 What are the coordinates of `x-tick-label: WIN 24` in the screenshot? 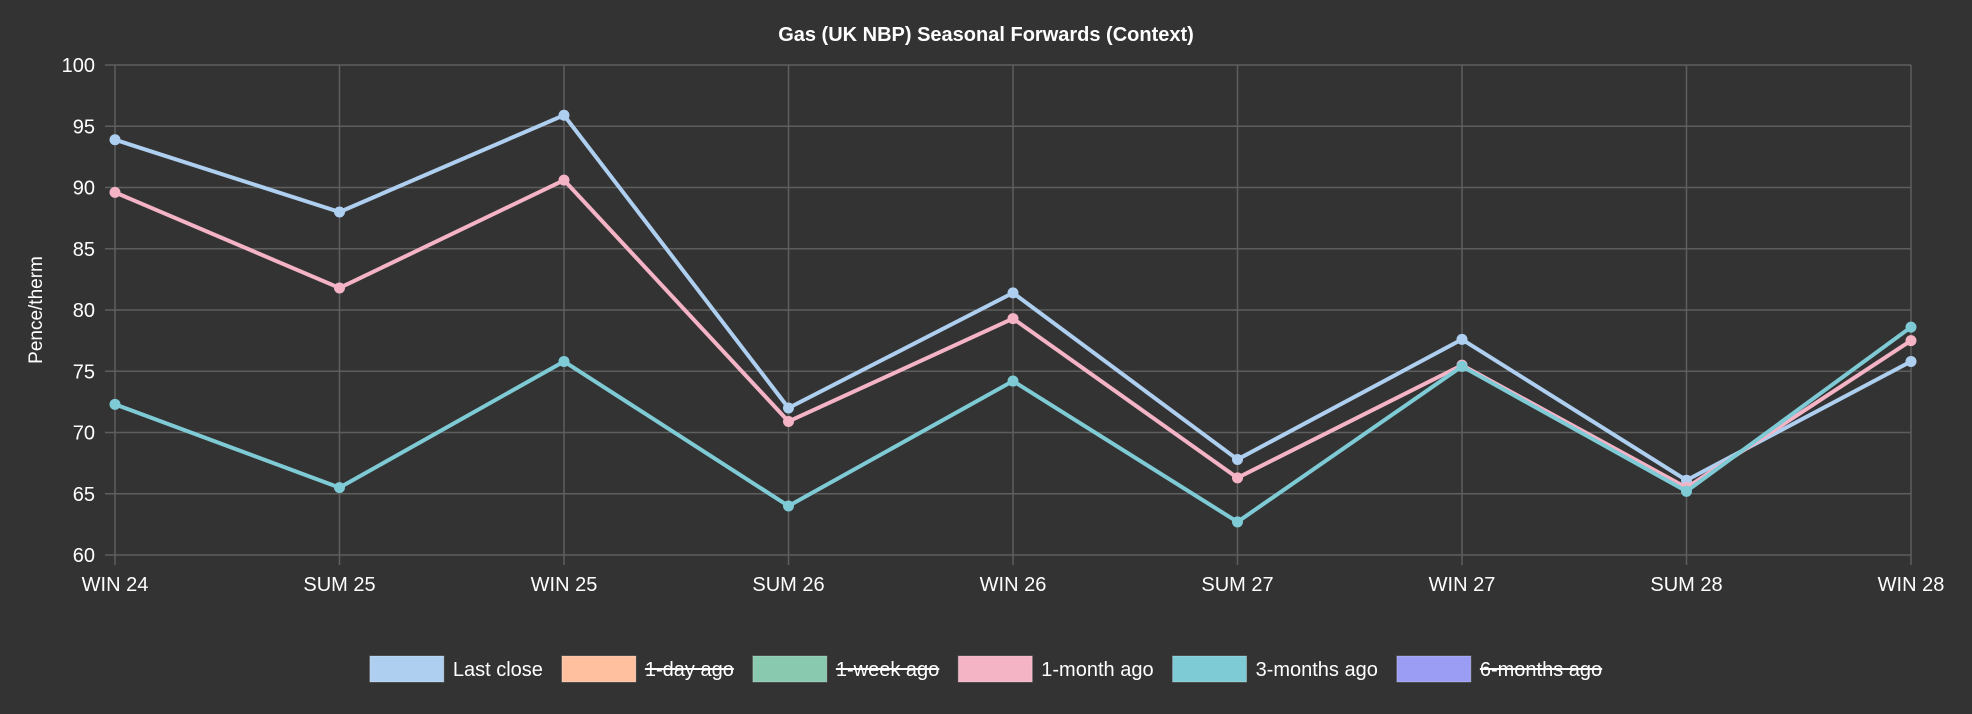 It's located at (115, 585).